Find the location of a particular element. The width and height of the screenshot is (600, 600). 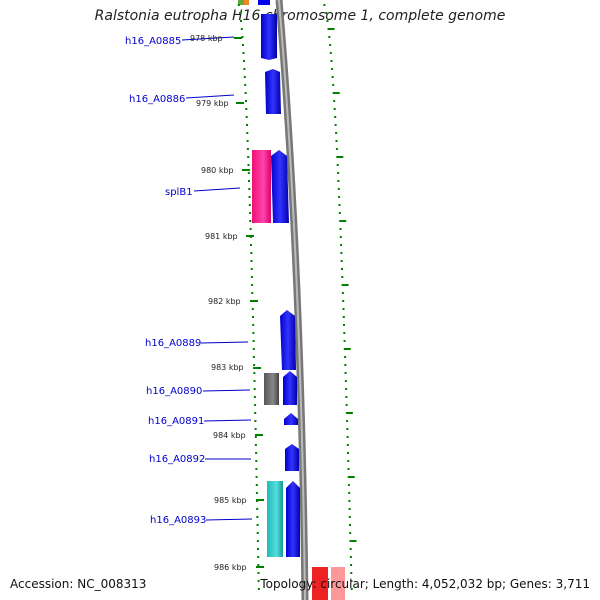

top-color-mark is located at coordinates (241, 2).